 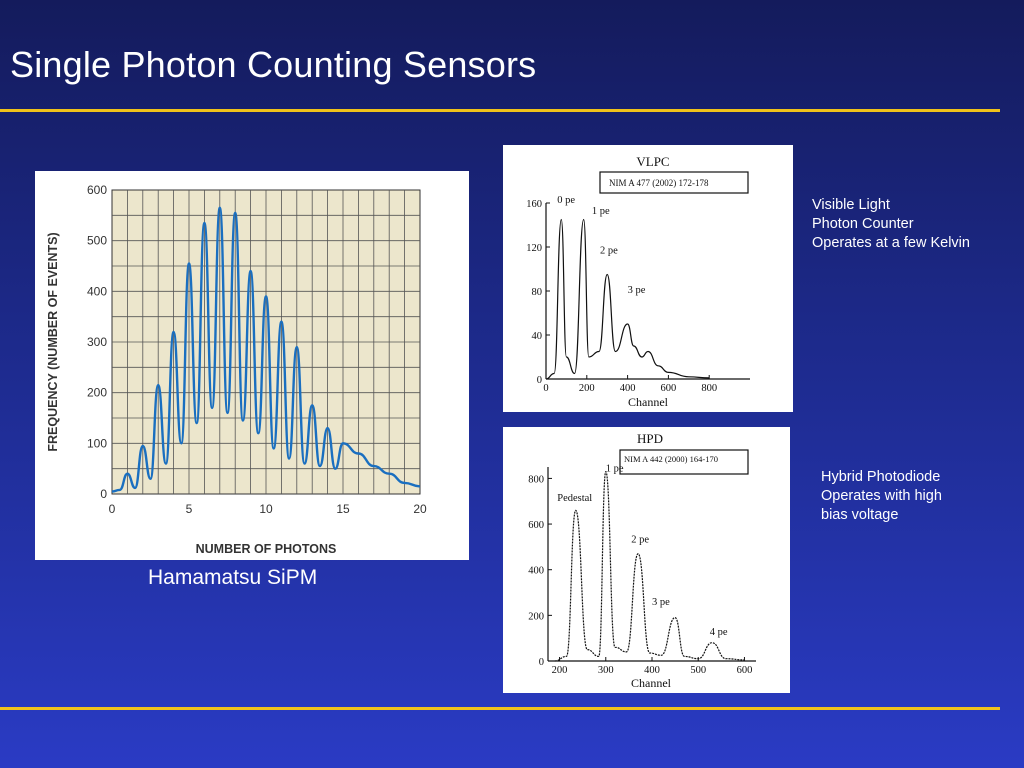 What do you see at coordinates (609, 251) in the screenshot?
I see `vlpc-peak-label: 2 pe` at bounding box center [609, 251].